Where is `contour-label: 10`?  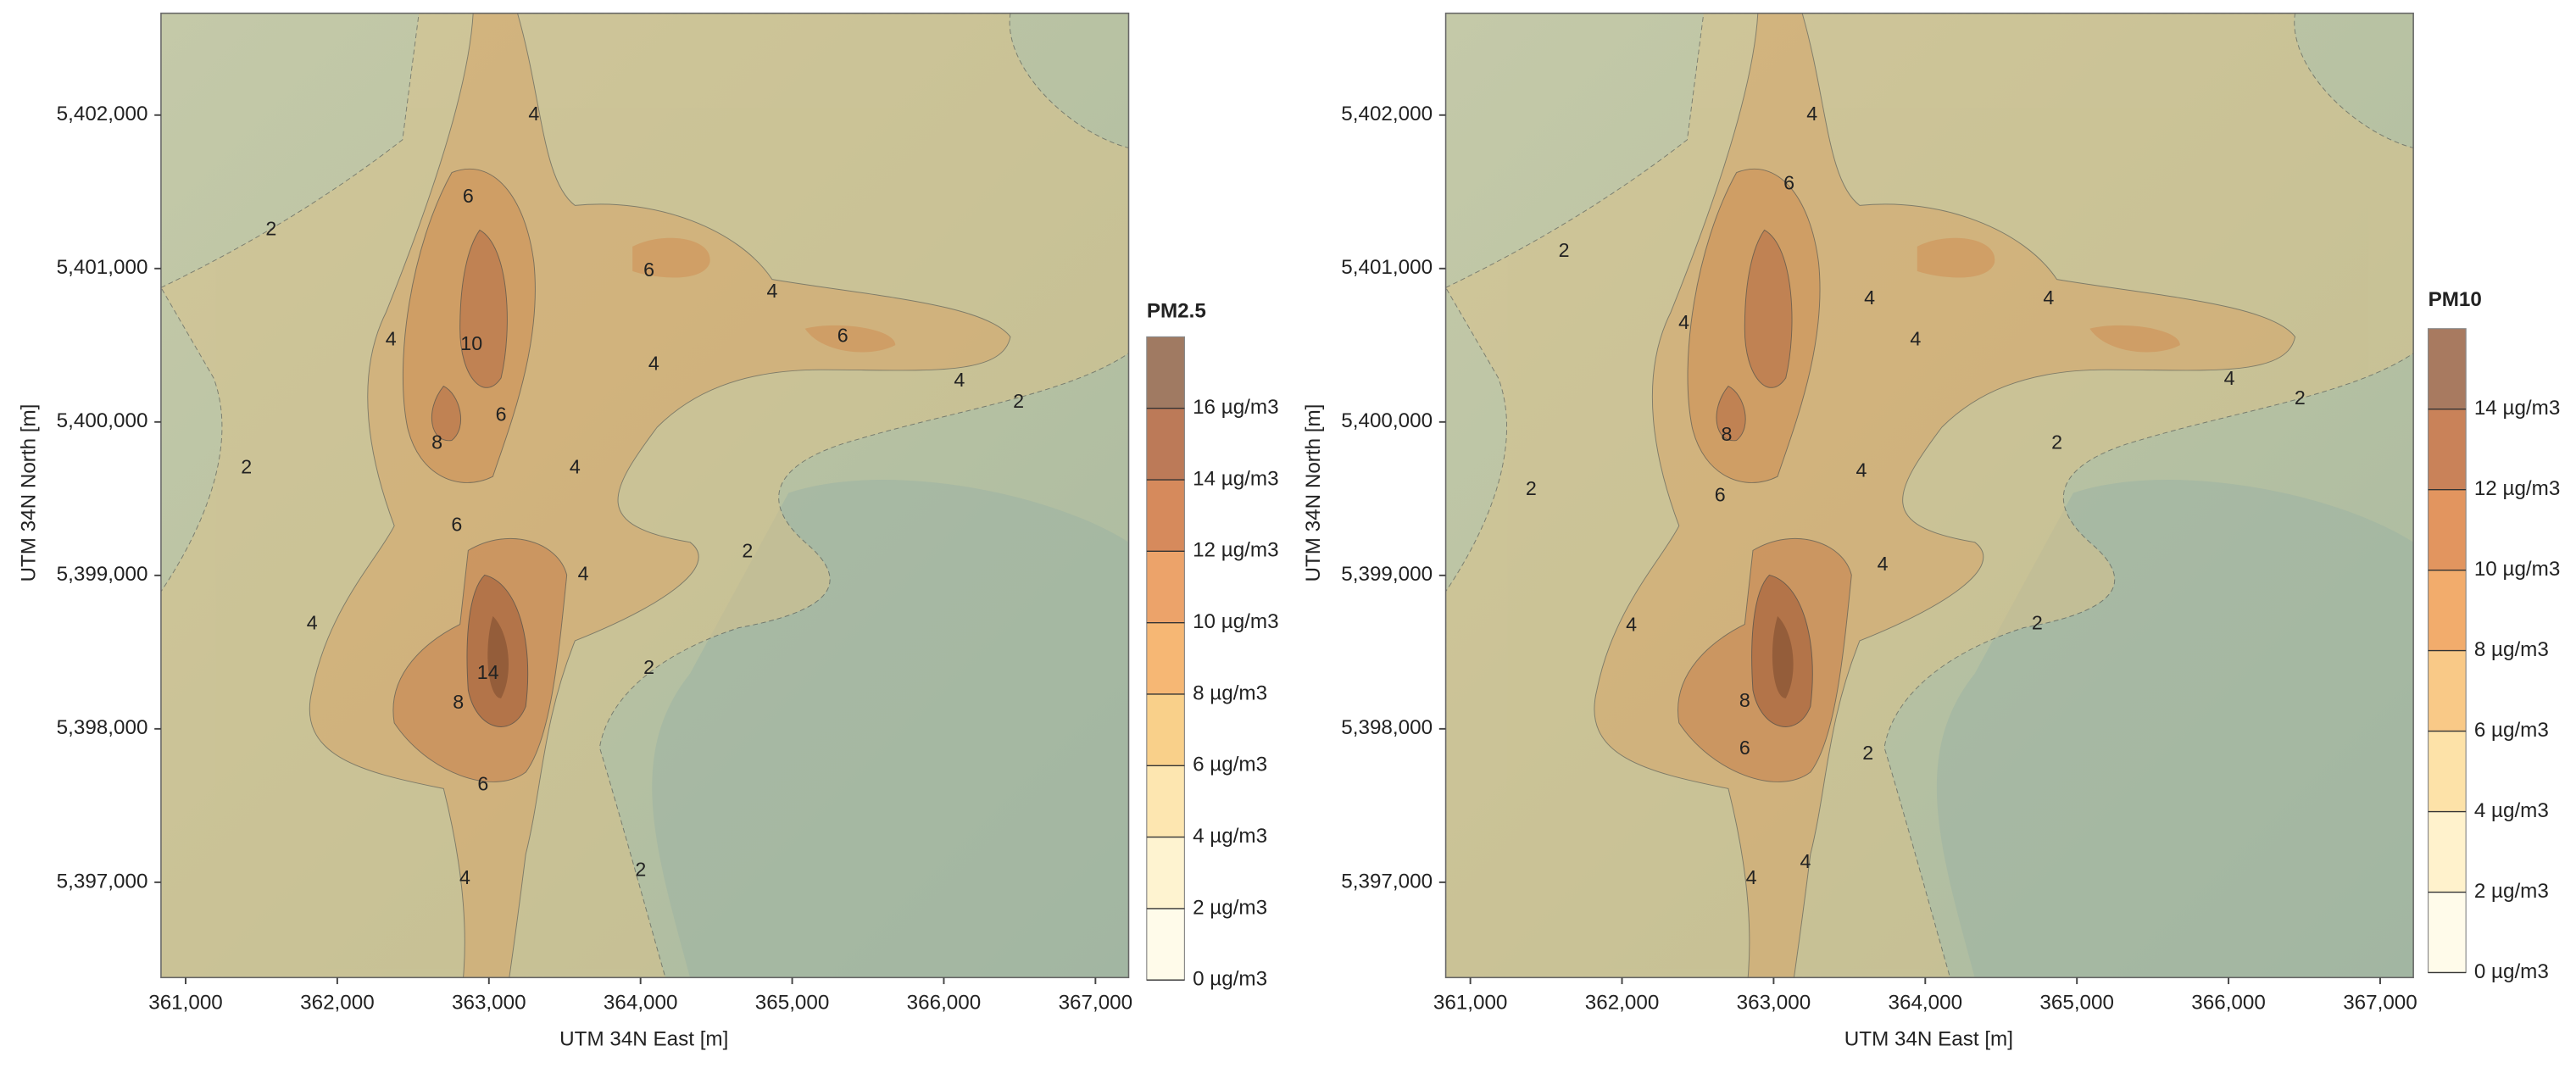
contour-label: 10 is located at coordinates (471, 343).